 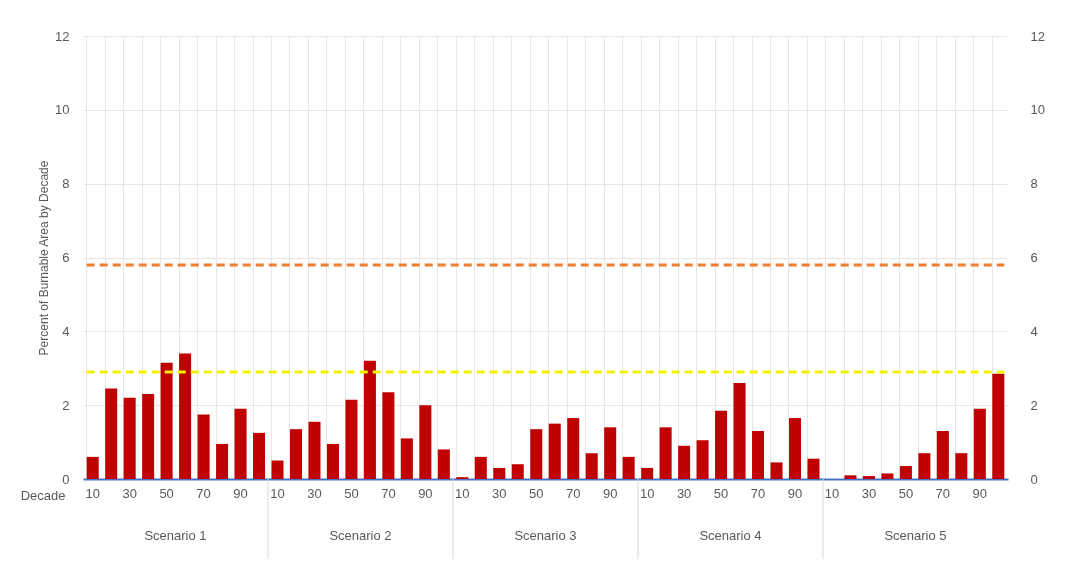 I want to click on text: Scenario 4, so click(x=730, y=535).